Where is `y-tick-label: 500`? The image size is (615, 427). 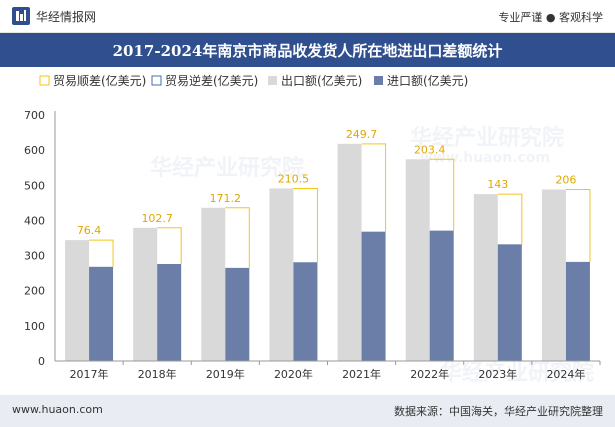 y-tick-label: 500 is located at coordinates (34, 185).